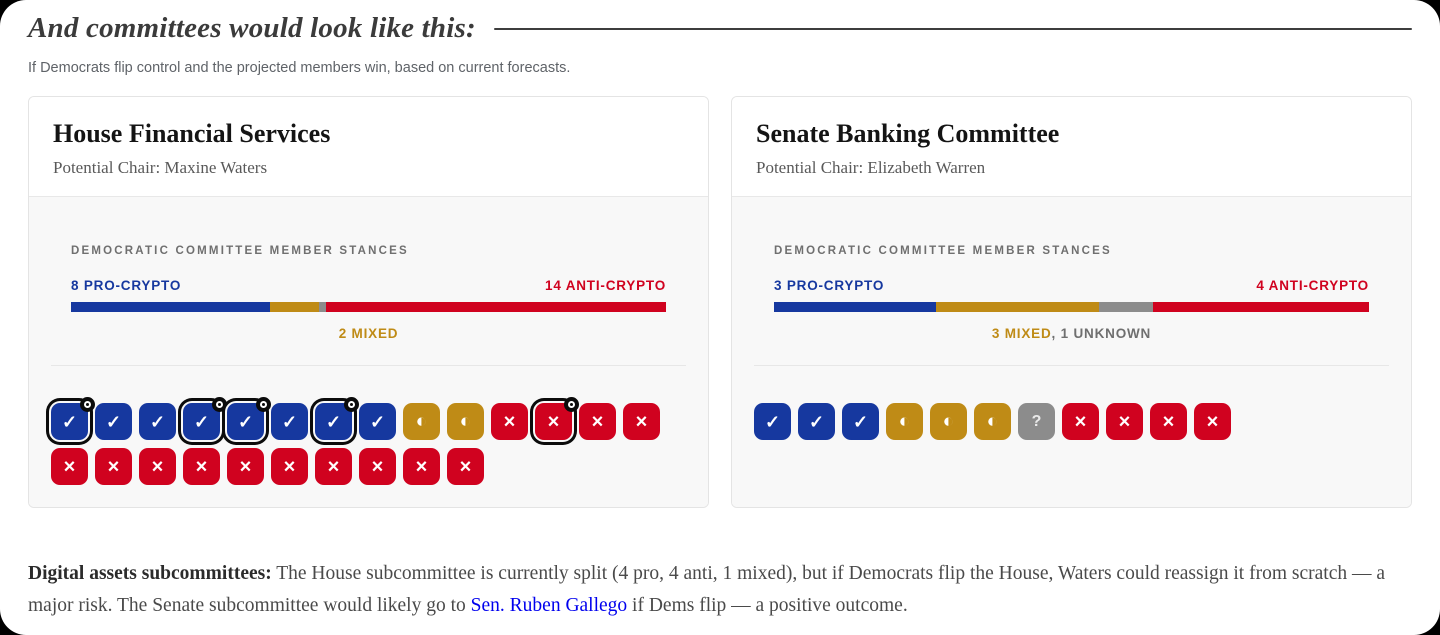 The width and height of the screenshot is (1440, 635). I want to click on committee-title: House Financial Services, so click(192, 133).